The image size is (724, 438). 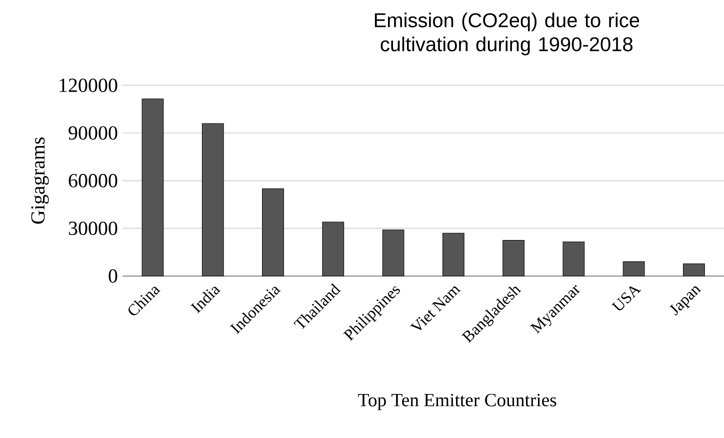 What do you see at coordinates (205, 300) in the screenshot?
I see `x-tick-label: India` at bounding box center [205, 300].